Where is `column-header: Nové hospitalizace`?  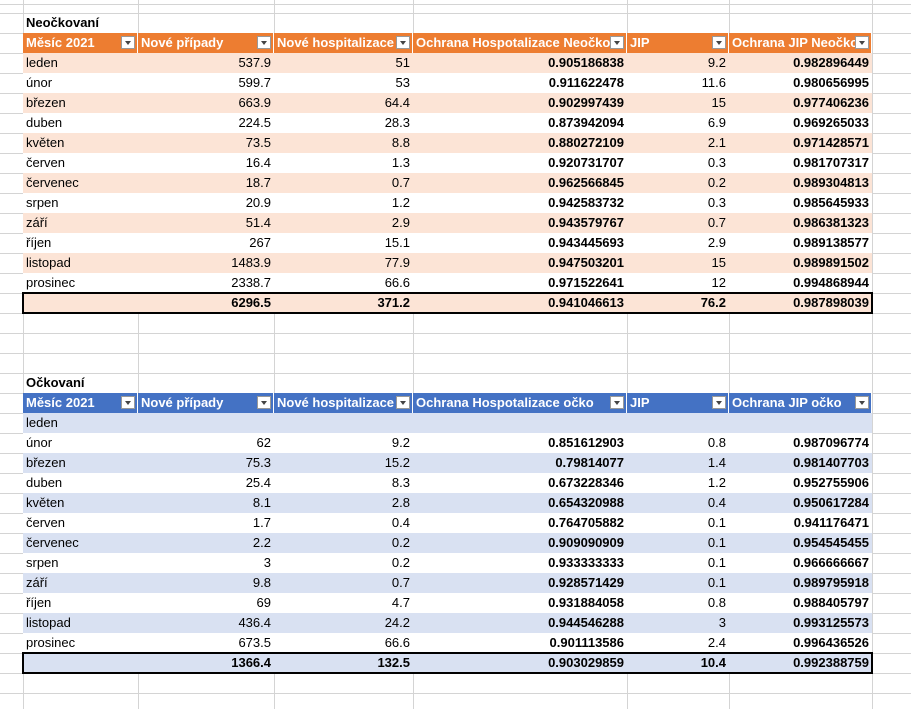 column-header: Nové hospitalizace is located at coordinates (343, 403).